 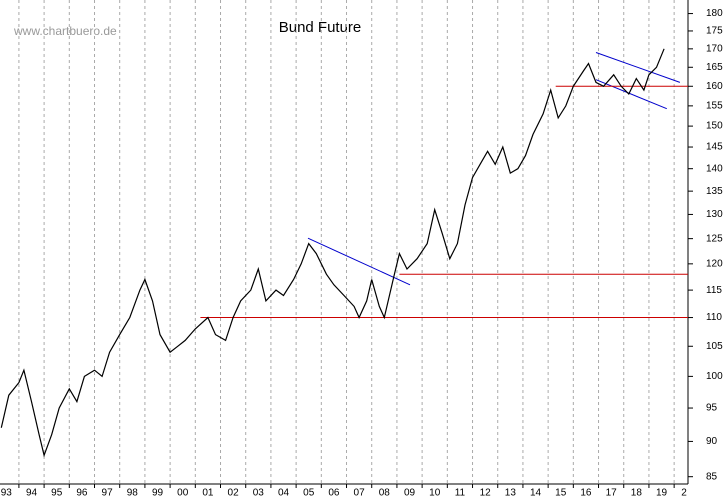 I want to click on x-tick-label: 00, so click(x=183, y=493).